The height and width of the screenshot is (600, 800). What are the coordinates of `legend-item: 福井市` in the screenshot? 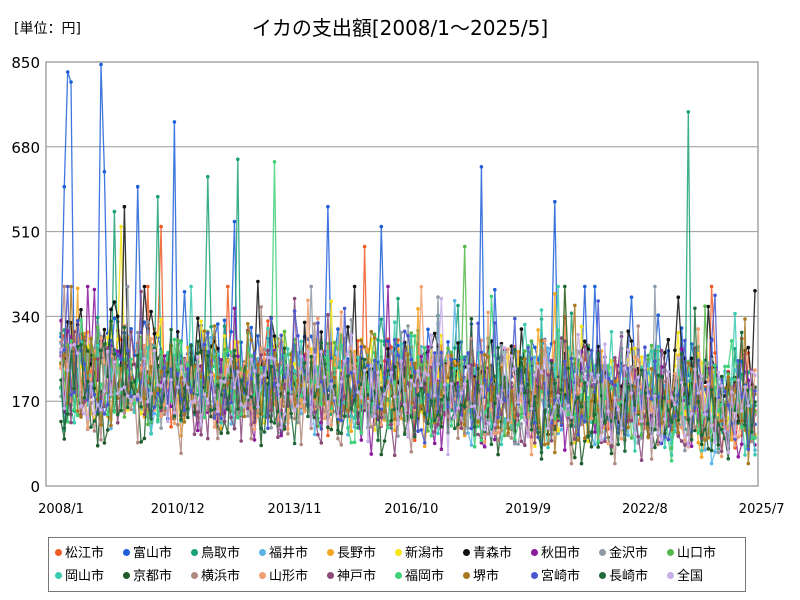 It's located at (283, 551).